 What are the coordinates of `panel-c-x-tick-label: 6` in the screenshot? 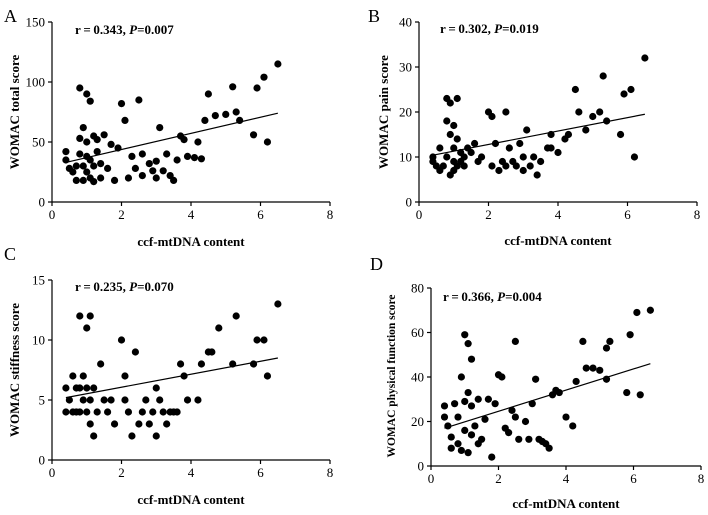 It's located at (260, 472).